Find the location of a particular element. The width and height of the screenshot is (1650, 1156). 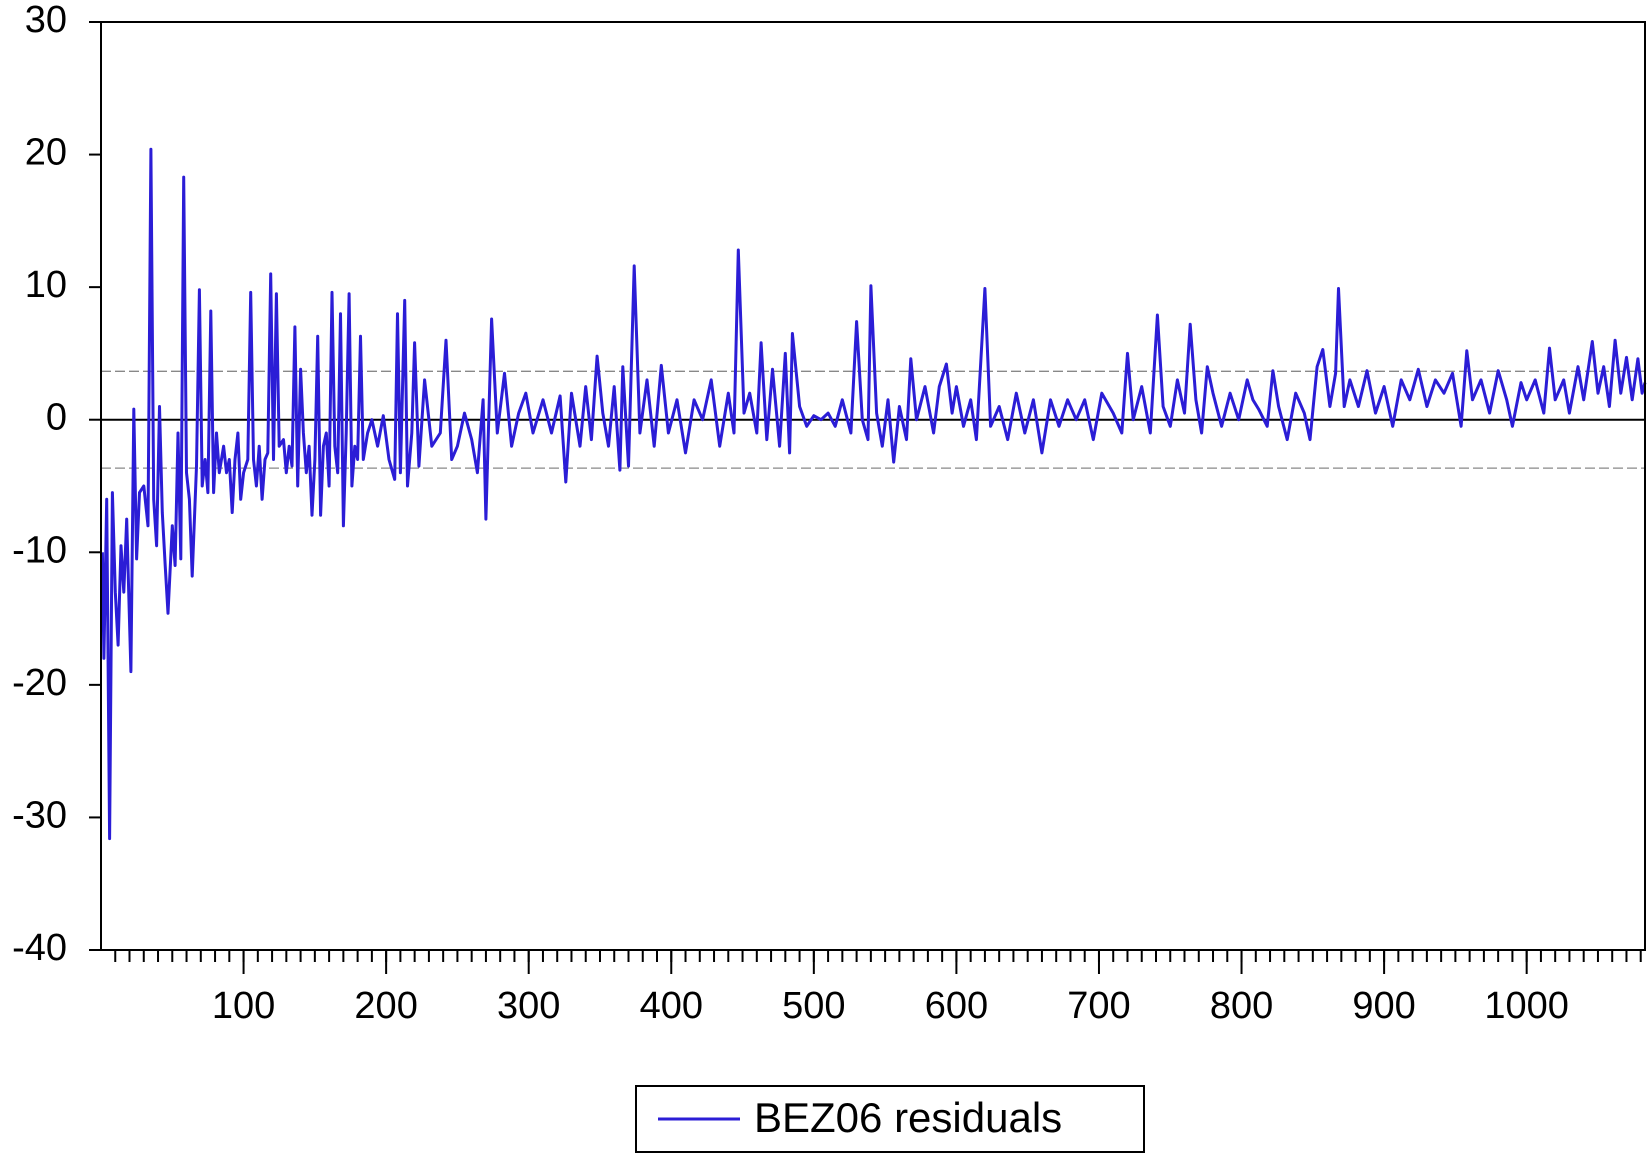

y-tick-label: -10 is located at coordinates (39, 550).